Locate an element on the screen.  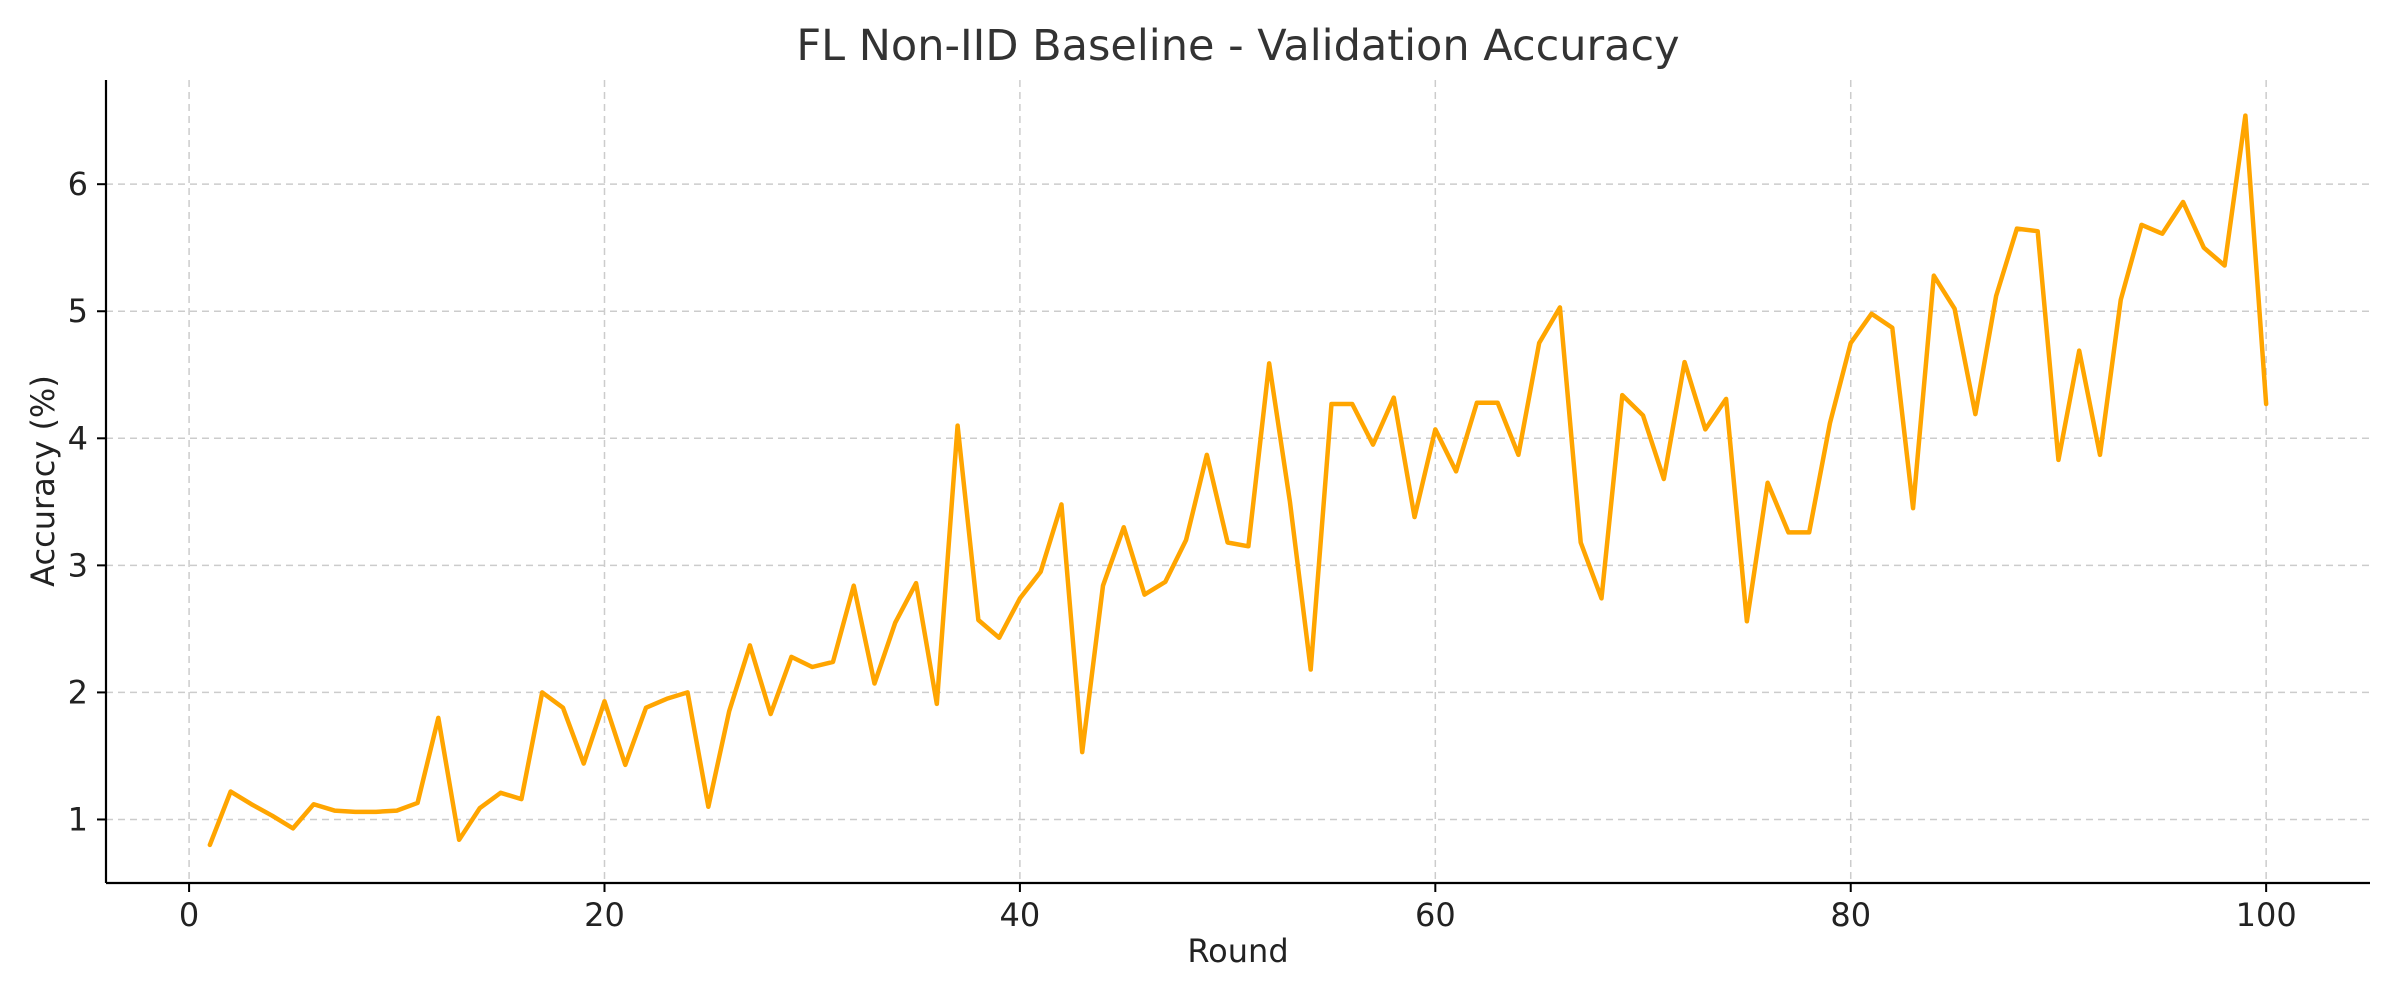
y-tick-label: 3 is located at coordinates (78, 565).